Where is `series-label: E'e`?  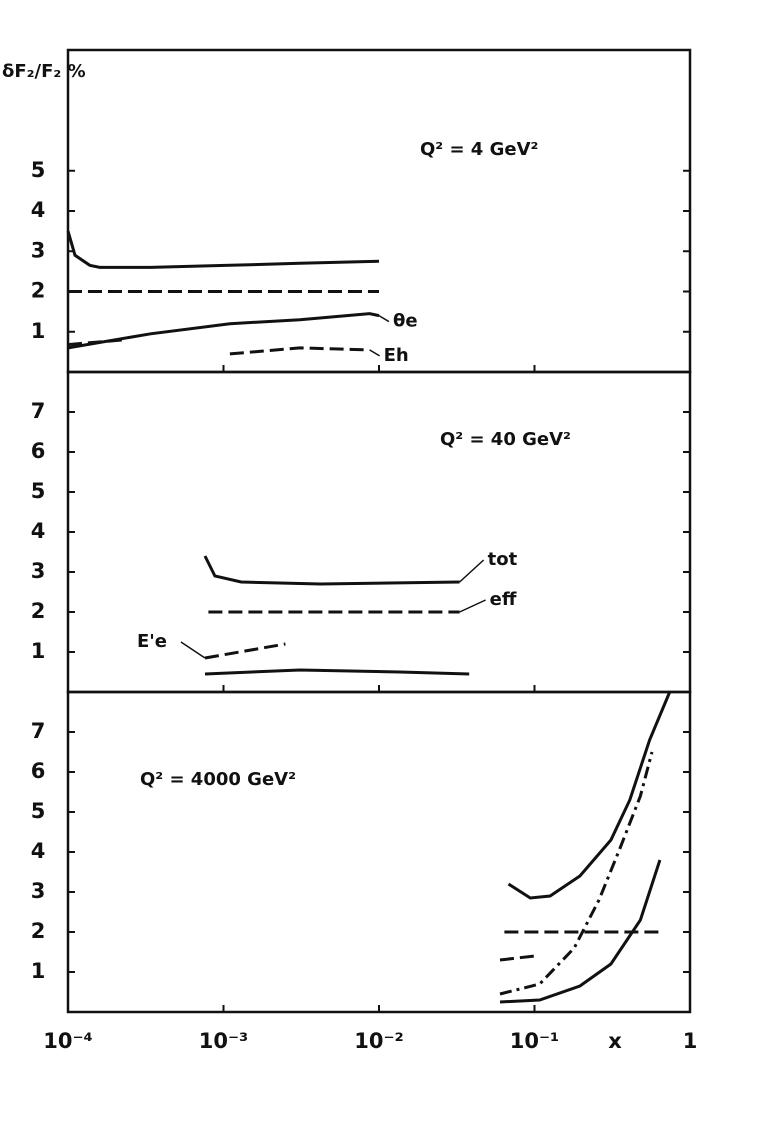 series-label: E'e is located at coordinates (152, 641).